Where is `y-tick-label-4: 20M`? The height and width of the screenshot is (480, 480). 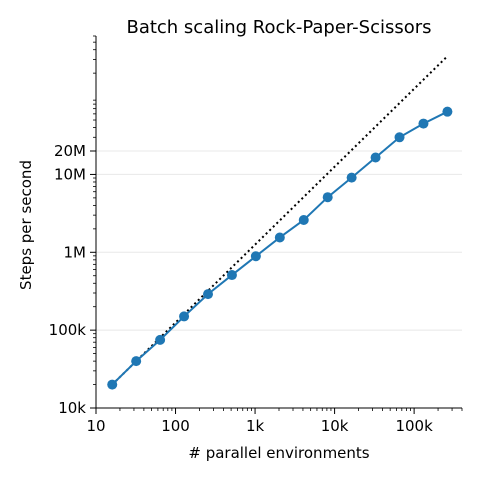 y-tick-label-4: 20M is located at coordinates (70, 151).